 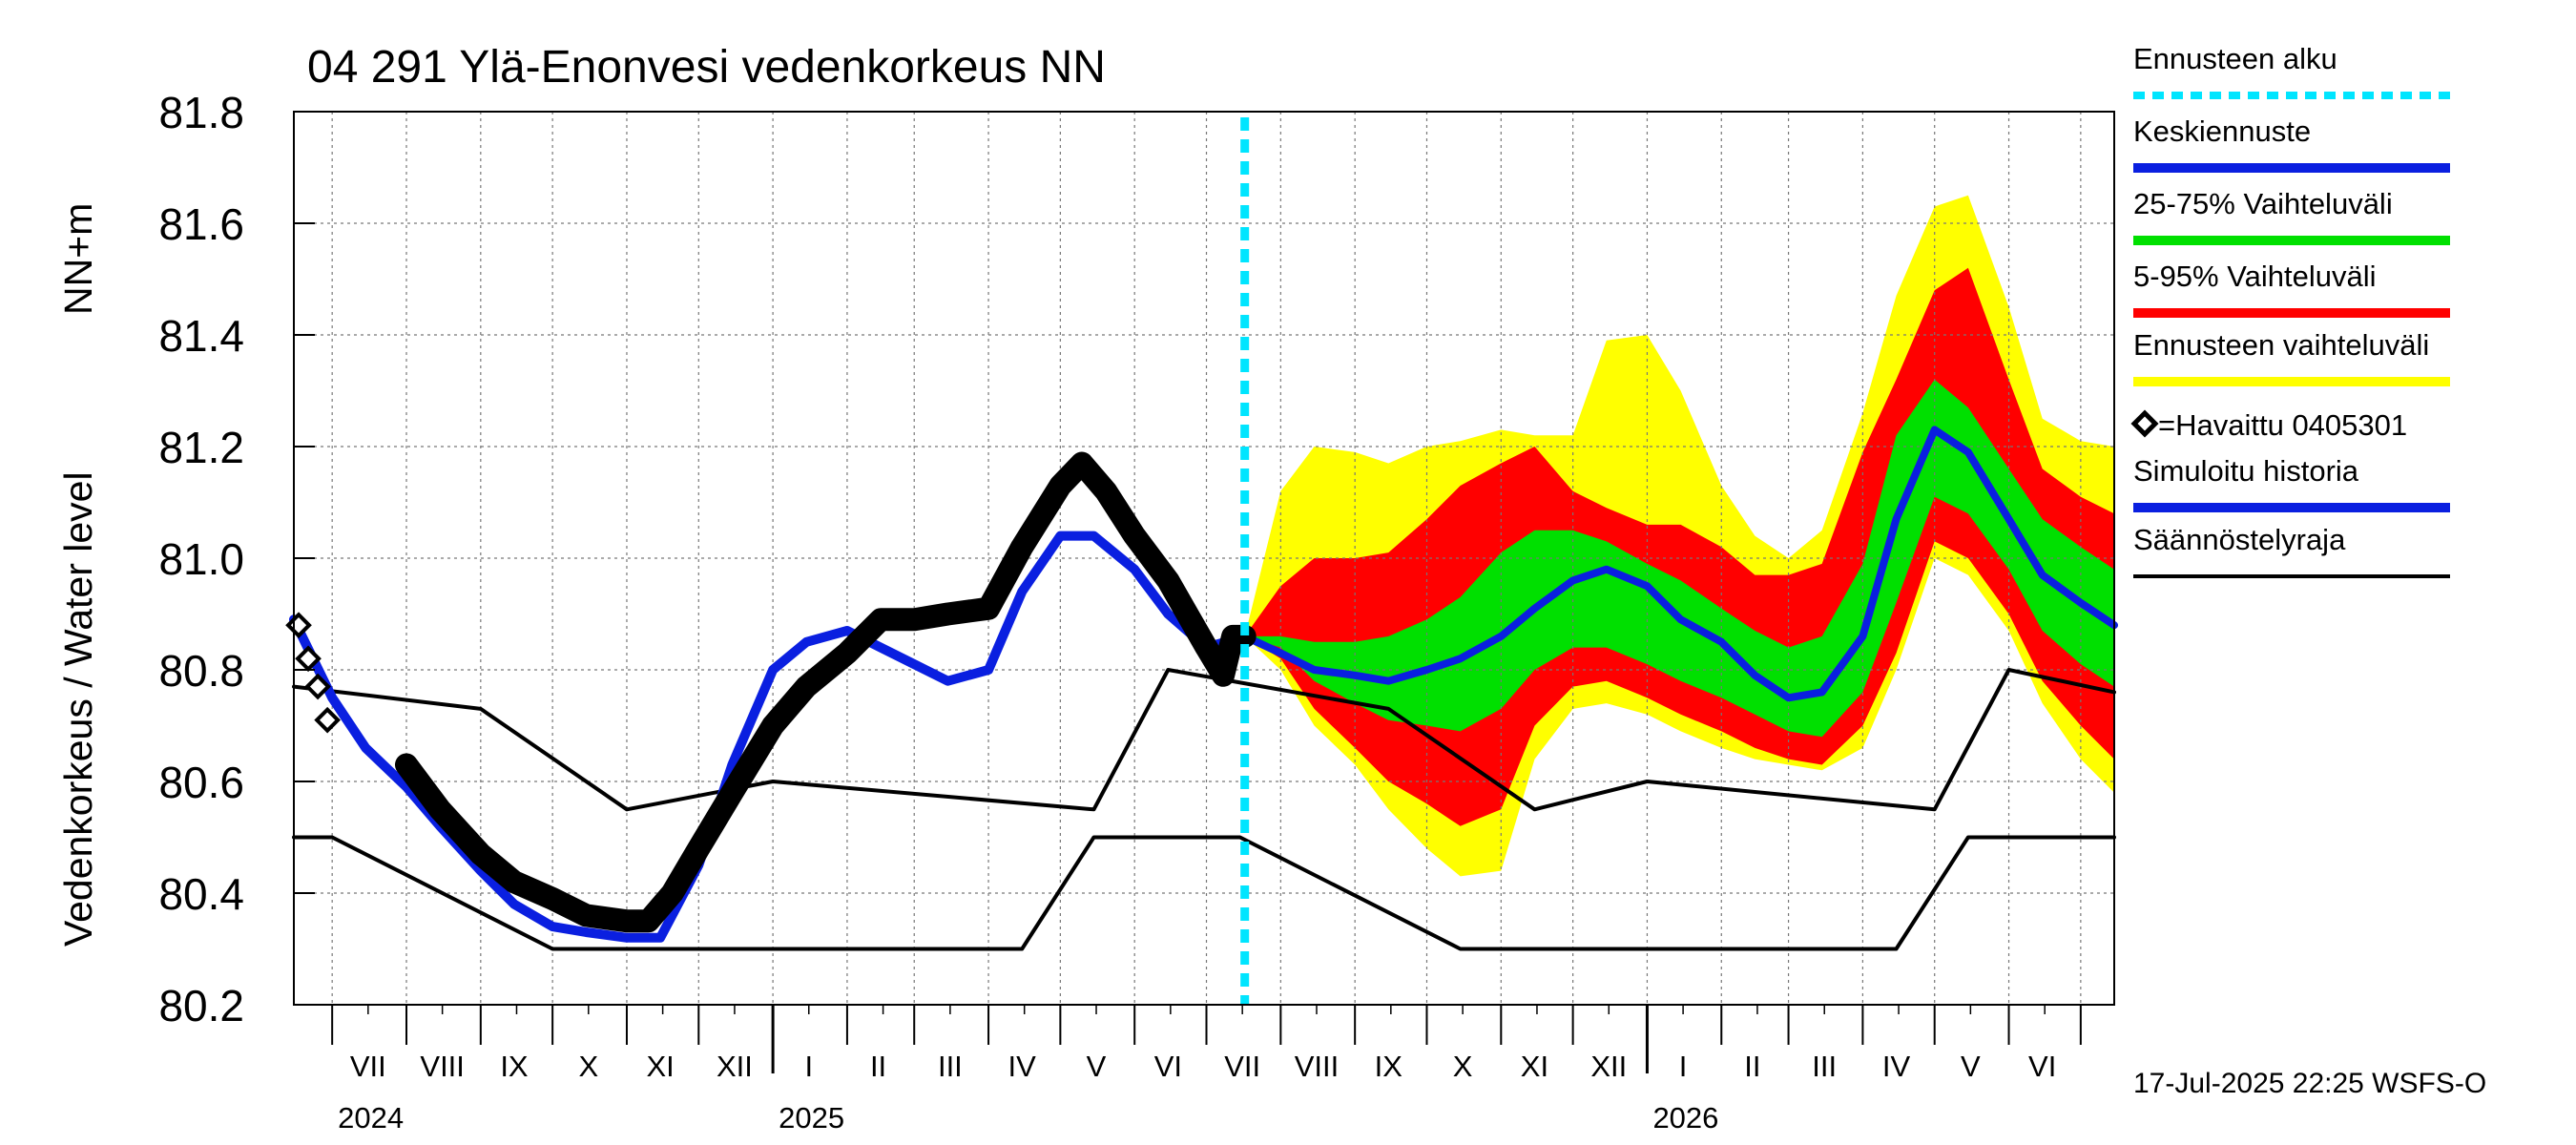 What do you see at coordinates (811, 1118) in the screenshot?
I see `year-label: 2025` at bounding box center [811, 1118].